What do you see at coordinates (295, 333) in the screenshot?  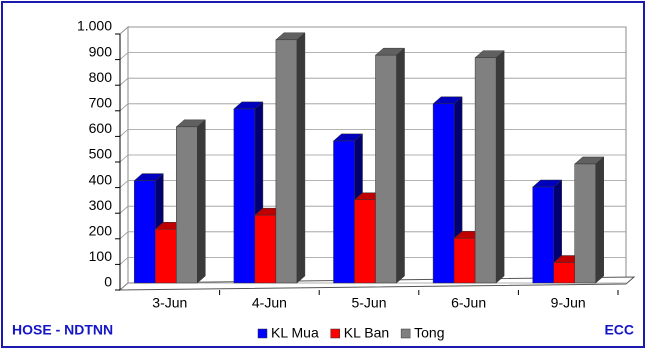 I see `legend-label: KL Mua` at bounding box center [295, 333].